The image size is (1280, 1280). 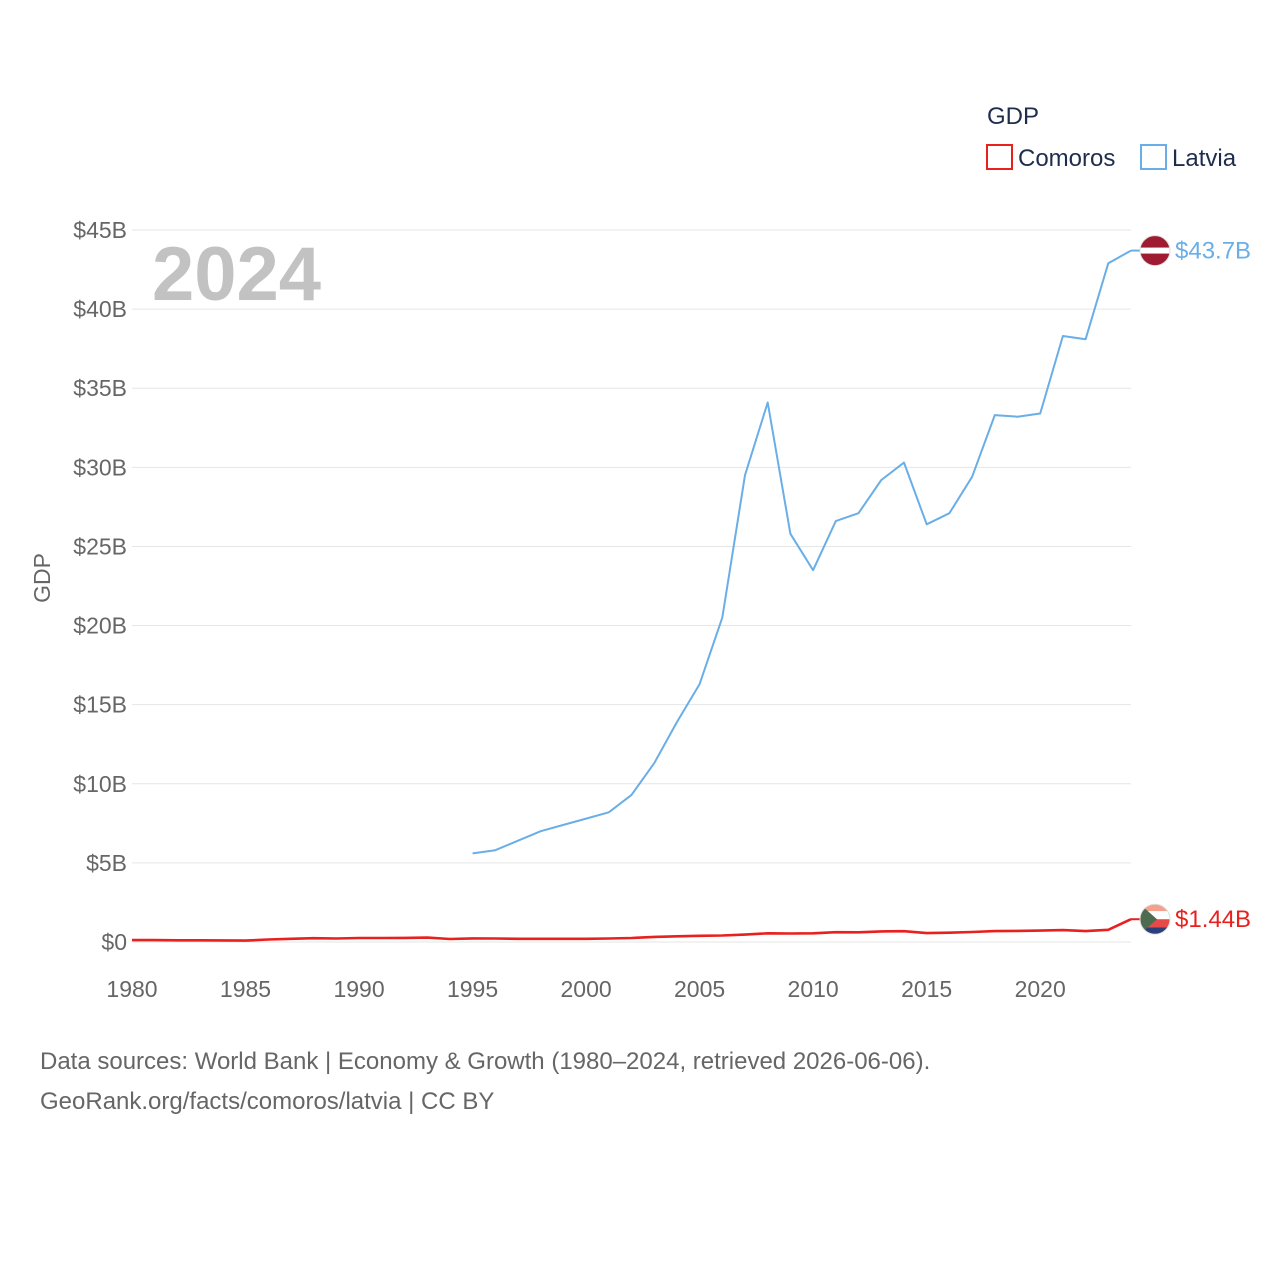 What do you see at coordinates (42, 578) in the screenshot?
I see `y-axis-label: GDP` at bounding box center [42, 578].